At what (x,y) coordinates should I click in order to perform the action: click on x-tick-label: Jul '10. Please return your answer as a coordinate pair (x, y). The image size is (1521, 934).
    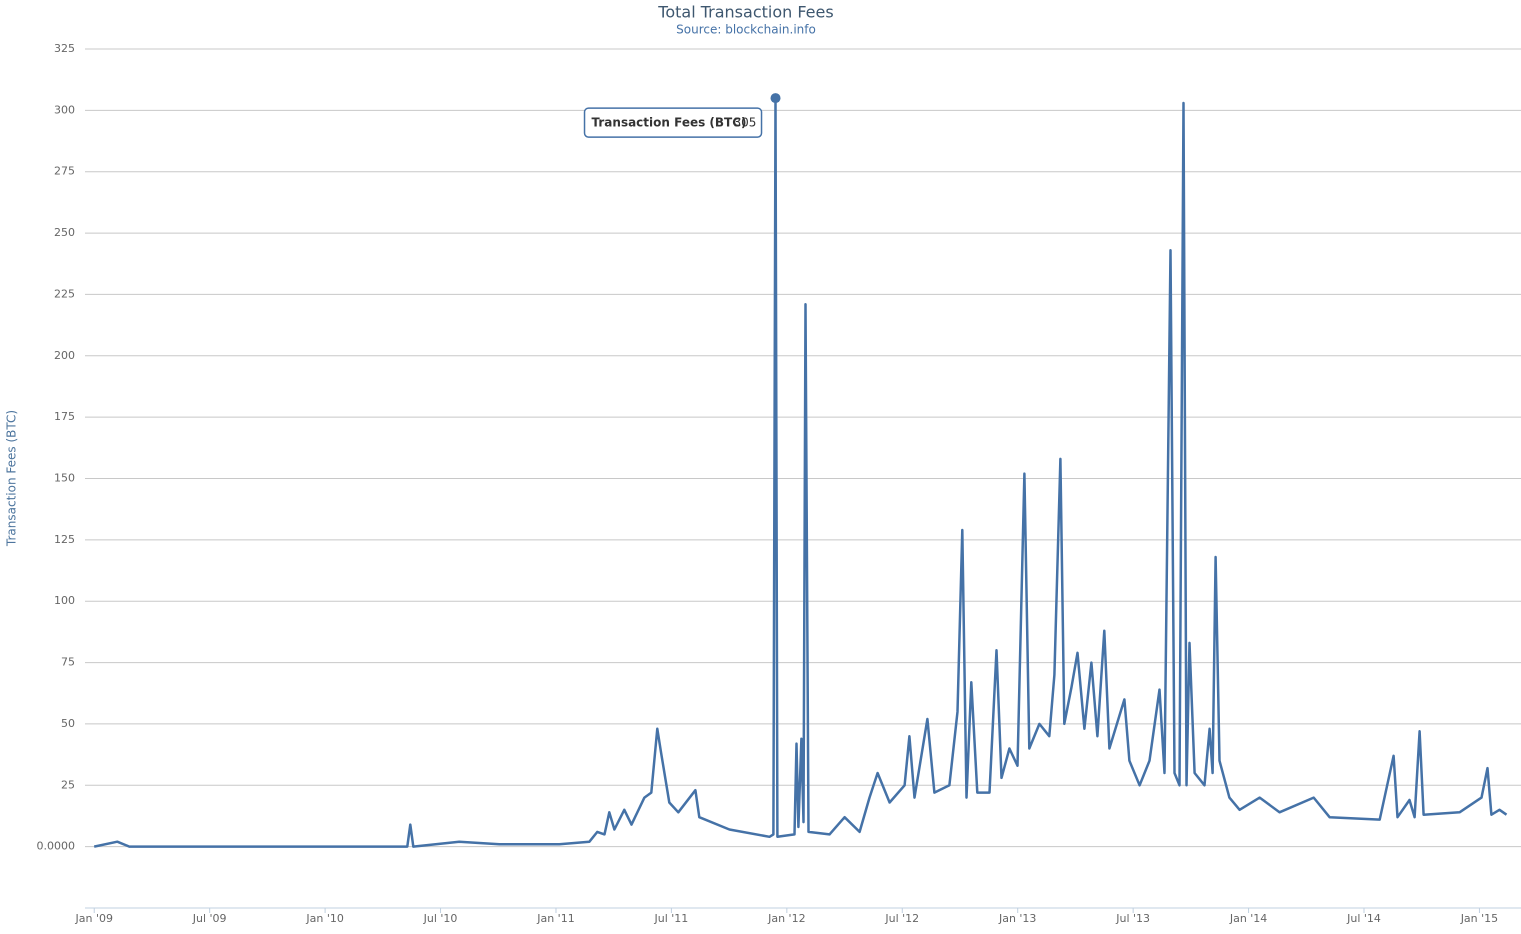
    Looking at the image, I should click on (440, 918).